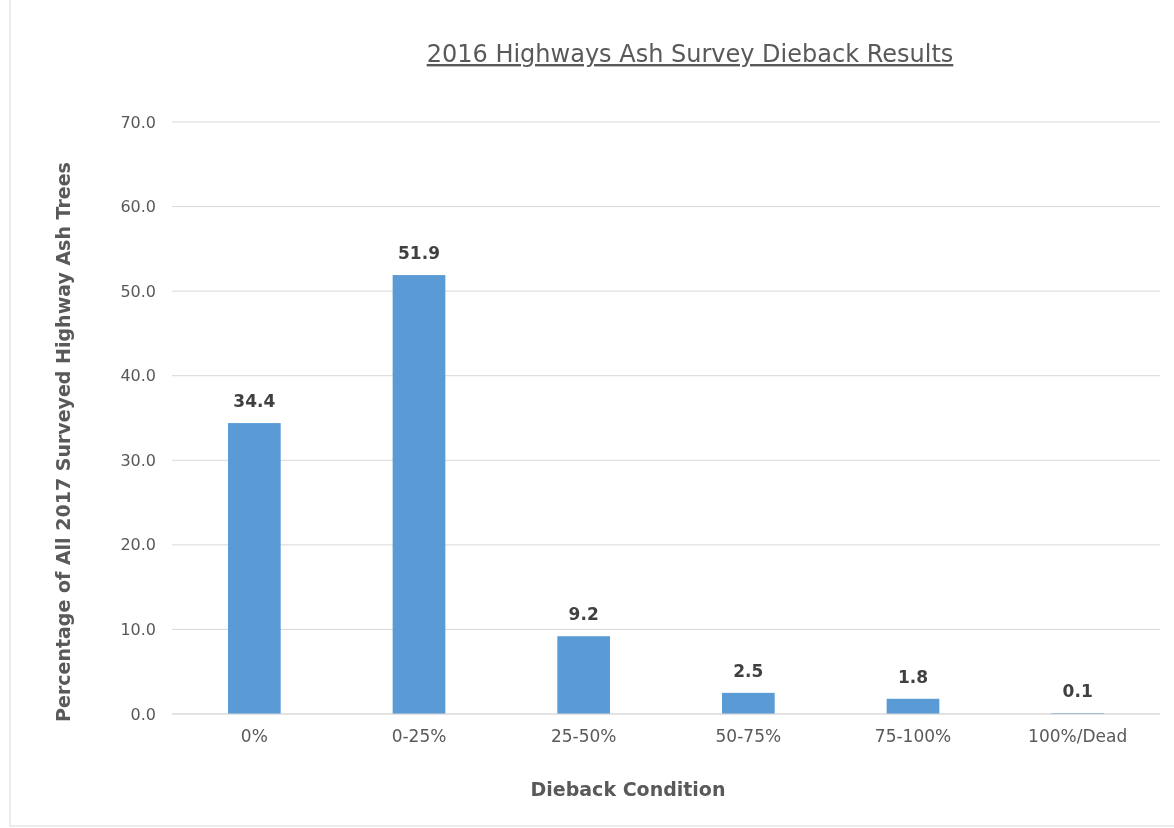  What do you see at coordinates (138, 545) in the screenshot?
I see `y-tick-label: 20.0` at bounding box center [138, 545].